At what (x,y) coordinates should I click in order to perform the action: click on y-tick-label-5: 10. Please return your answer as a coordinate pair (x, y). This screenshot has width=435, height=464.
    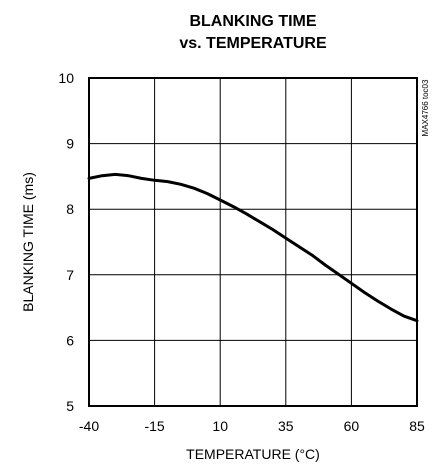
    Looking at the image, I should click on (66, 78).